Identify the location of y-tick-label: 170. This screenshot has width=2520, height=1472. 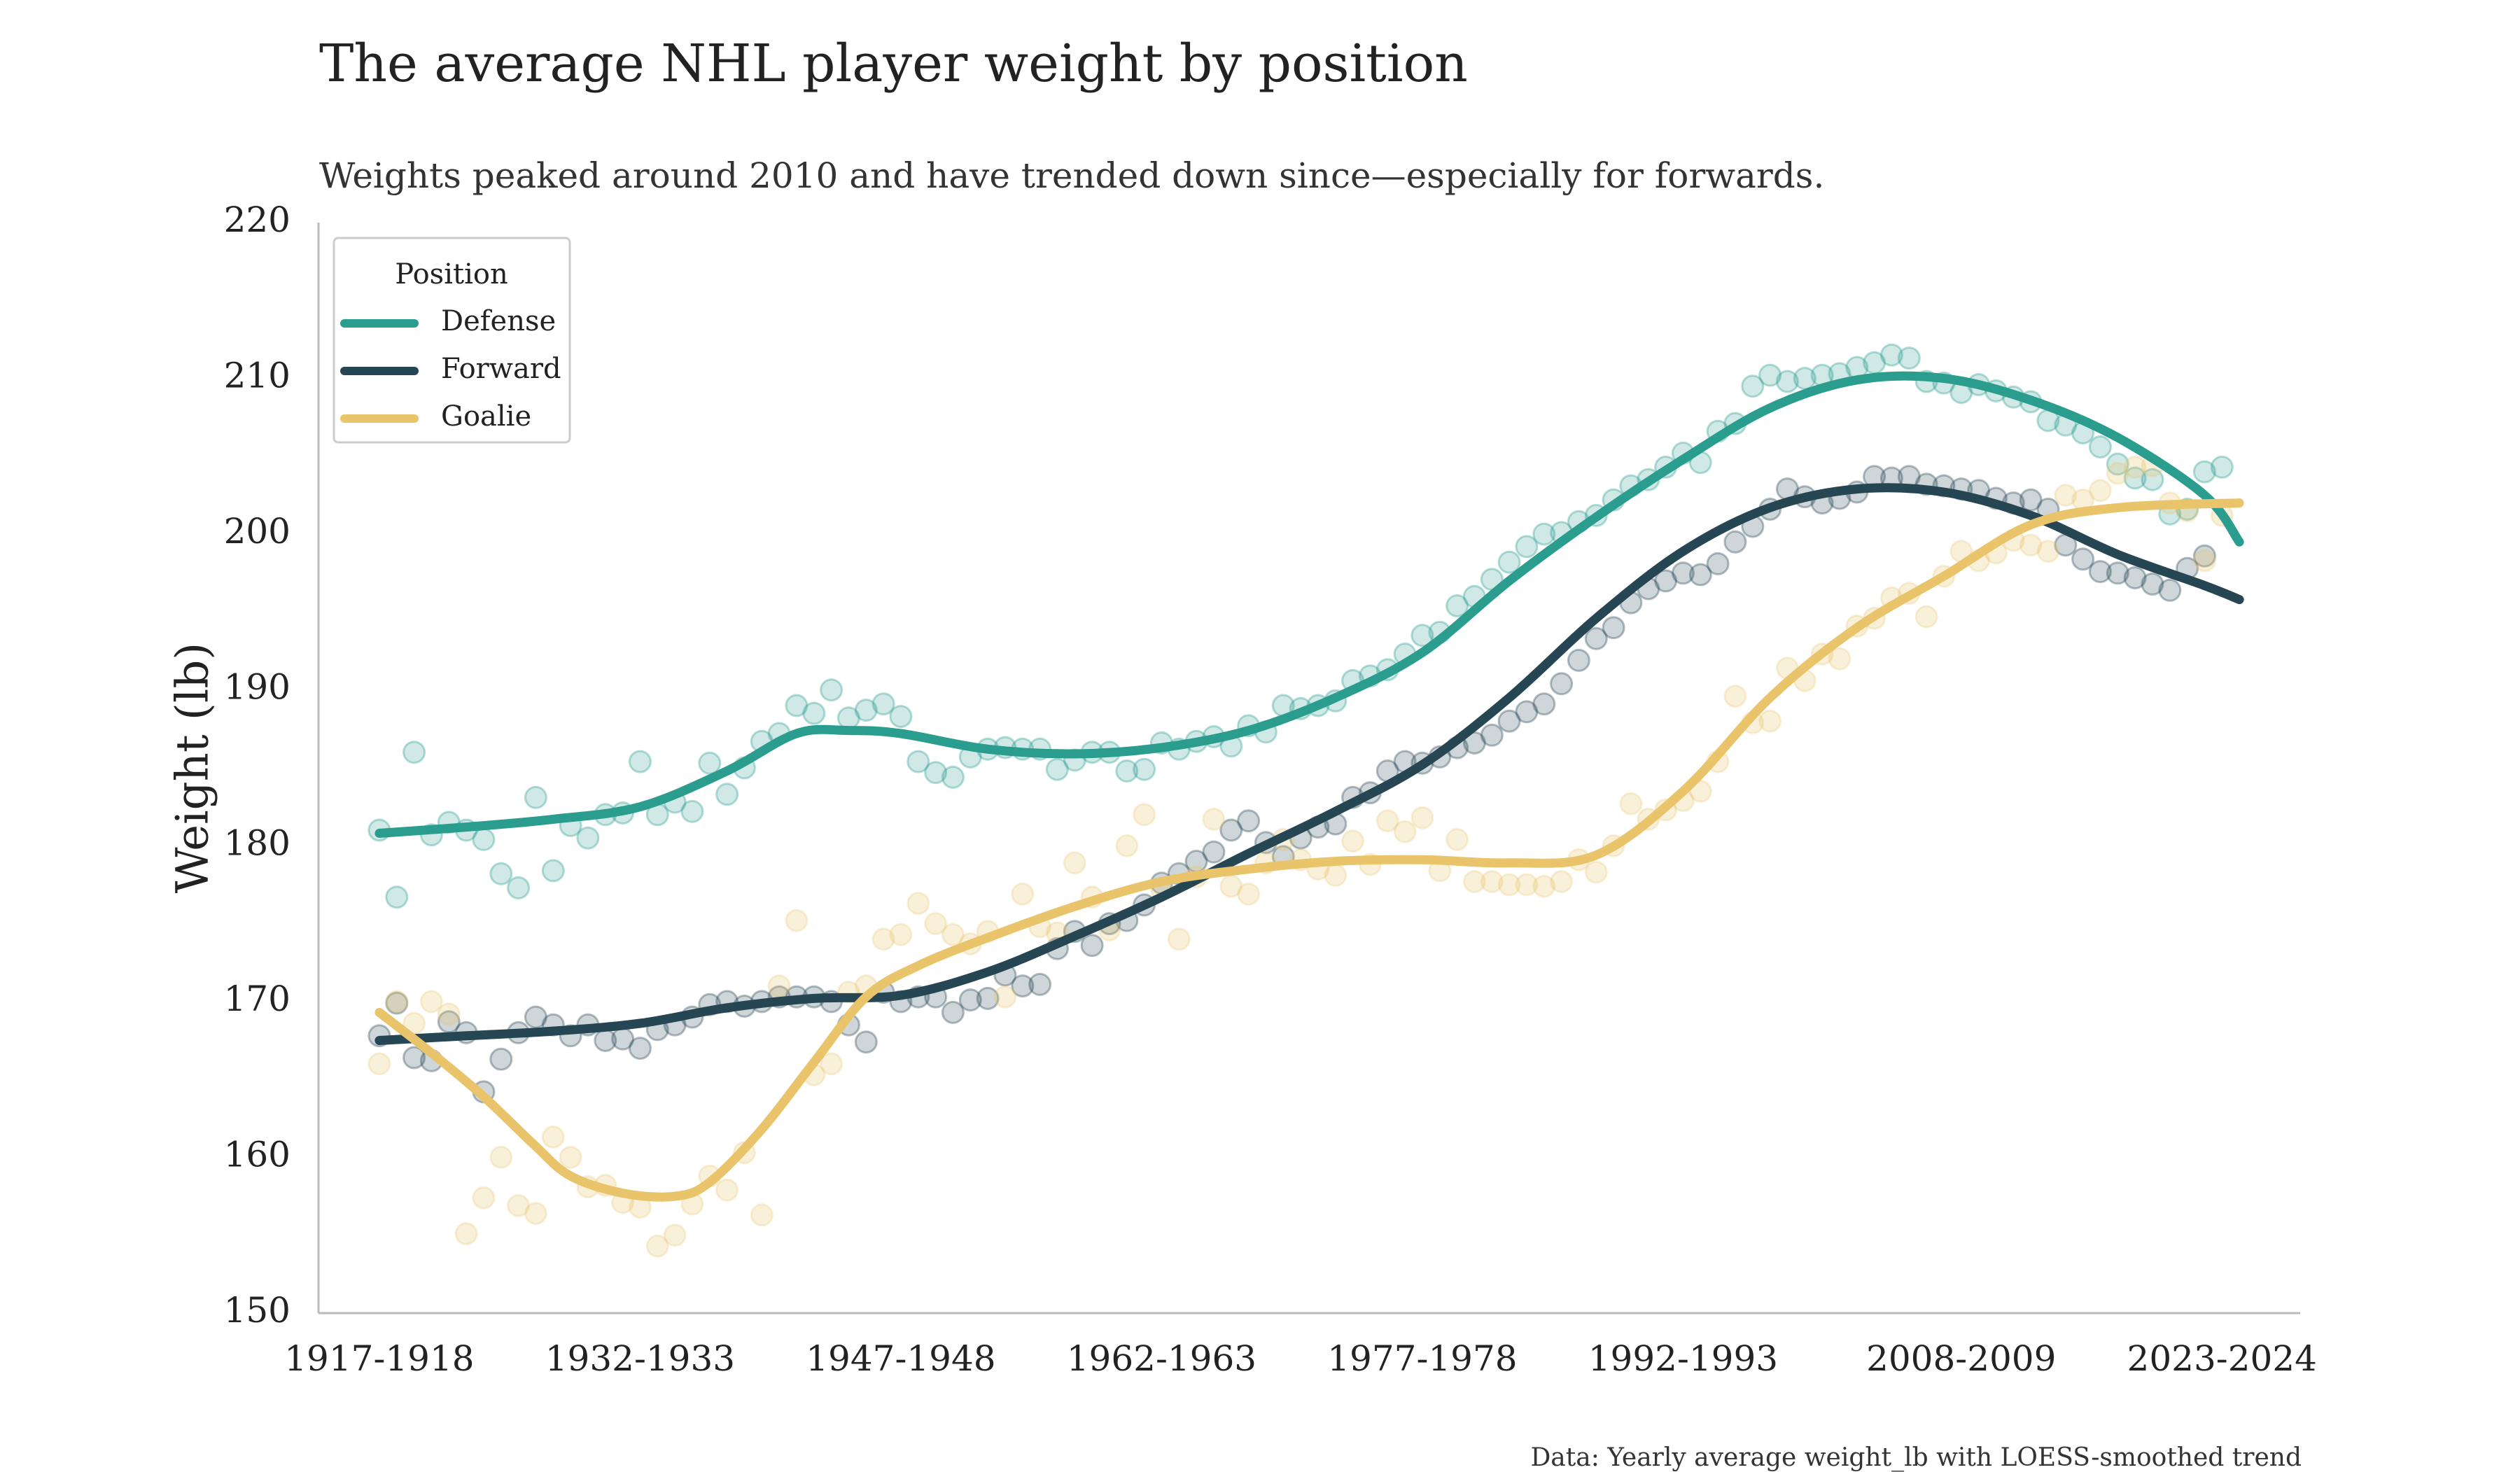
(257, 999).